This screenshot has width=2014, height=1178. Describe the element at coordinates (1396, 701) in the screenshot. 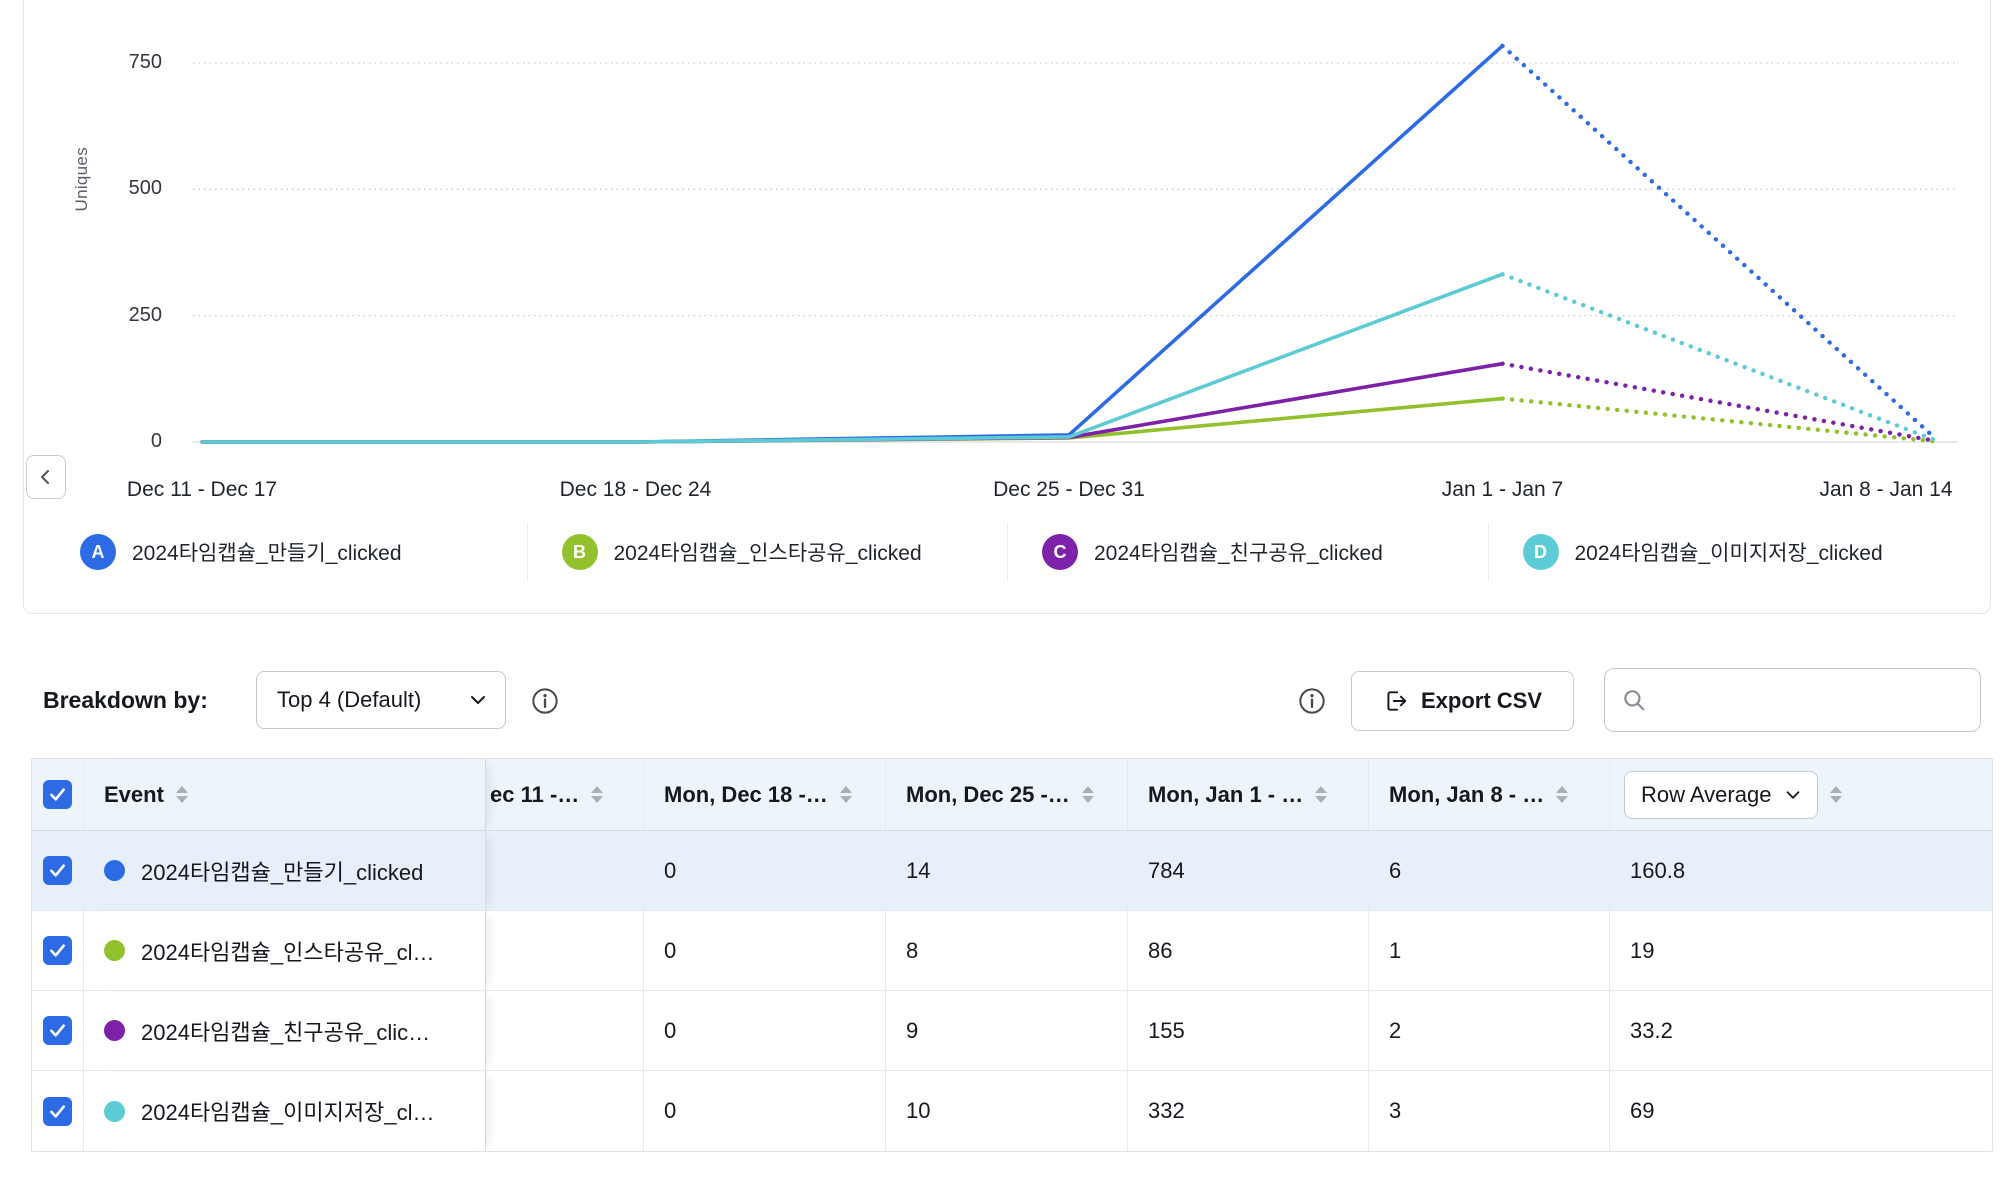

I see `export-icon` at that location.